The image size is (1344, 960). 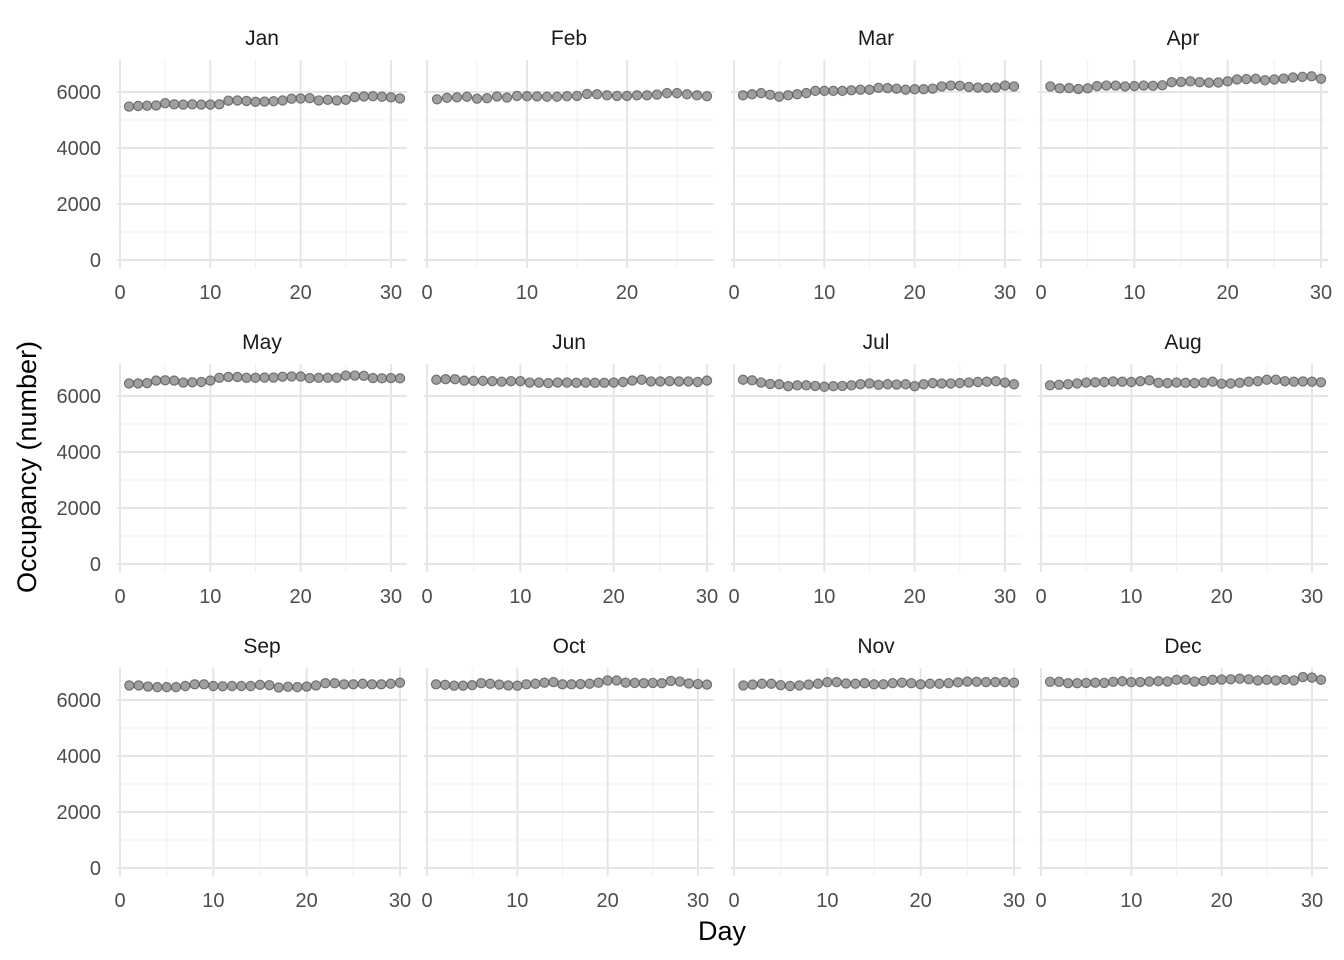 What do you see at coordinates (722, 931) in the screenshot?
I see `x-axis-title: Day` at bounding box center [722, 931].